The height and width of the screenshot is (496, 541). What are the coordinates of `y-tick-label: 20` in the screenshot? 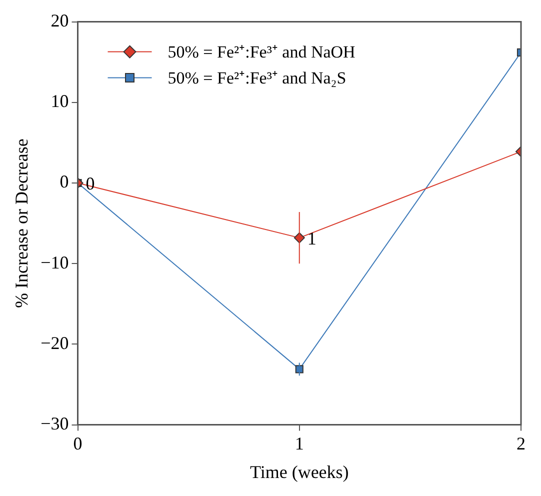 It's located at (59, 20).